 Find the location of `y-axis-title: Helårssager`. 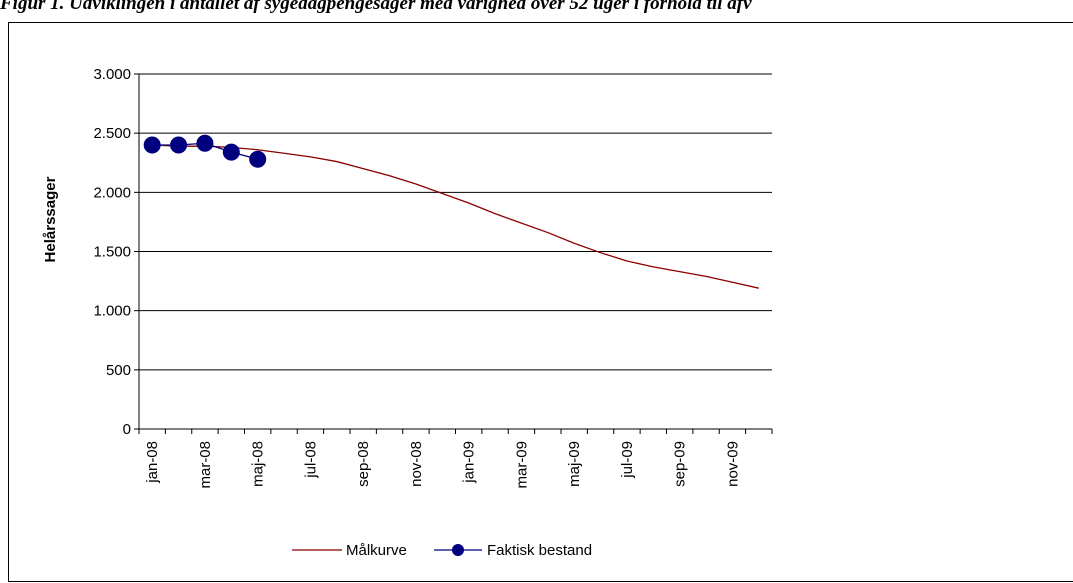

y-axis-title: Helårssager is located at coordinates (50, 219).